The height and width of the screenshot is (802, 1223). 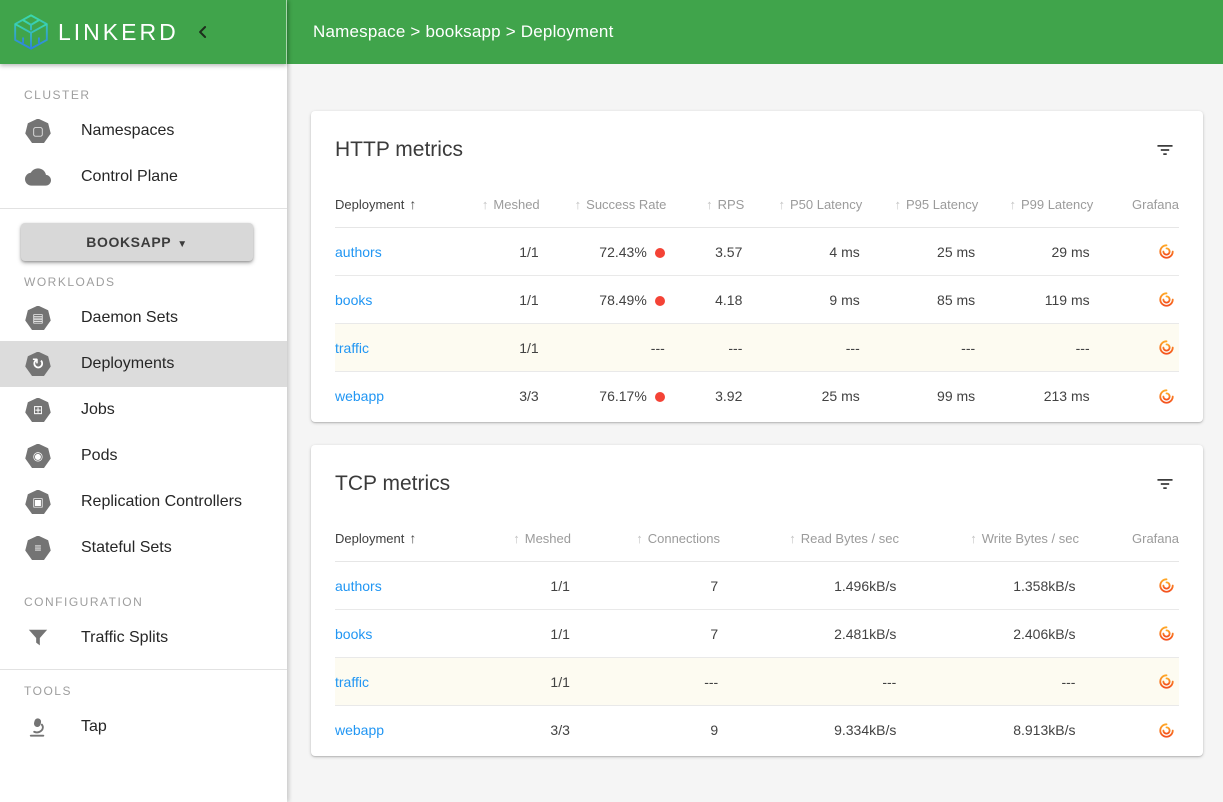 What do you see at coordinates (1024, 538) in the screenshot?
I see `column-header-write-bytes: ↑ Write Bytes / sec` at bounding box center [1024, 538].